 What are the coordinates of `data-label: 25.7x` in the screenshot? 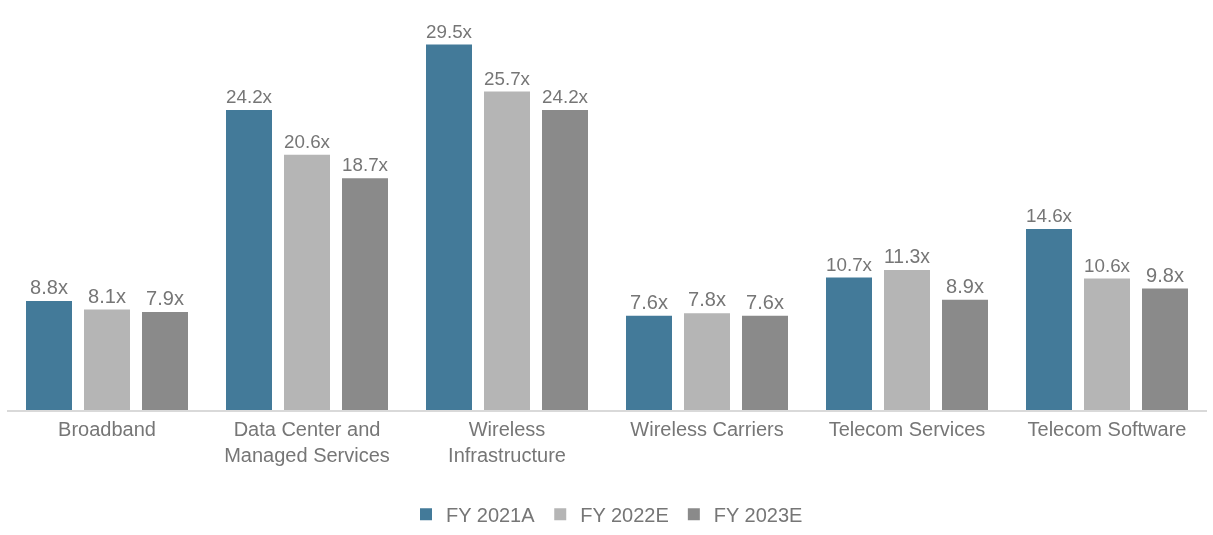 It's located at (507, 78).